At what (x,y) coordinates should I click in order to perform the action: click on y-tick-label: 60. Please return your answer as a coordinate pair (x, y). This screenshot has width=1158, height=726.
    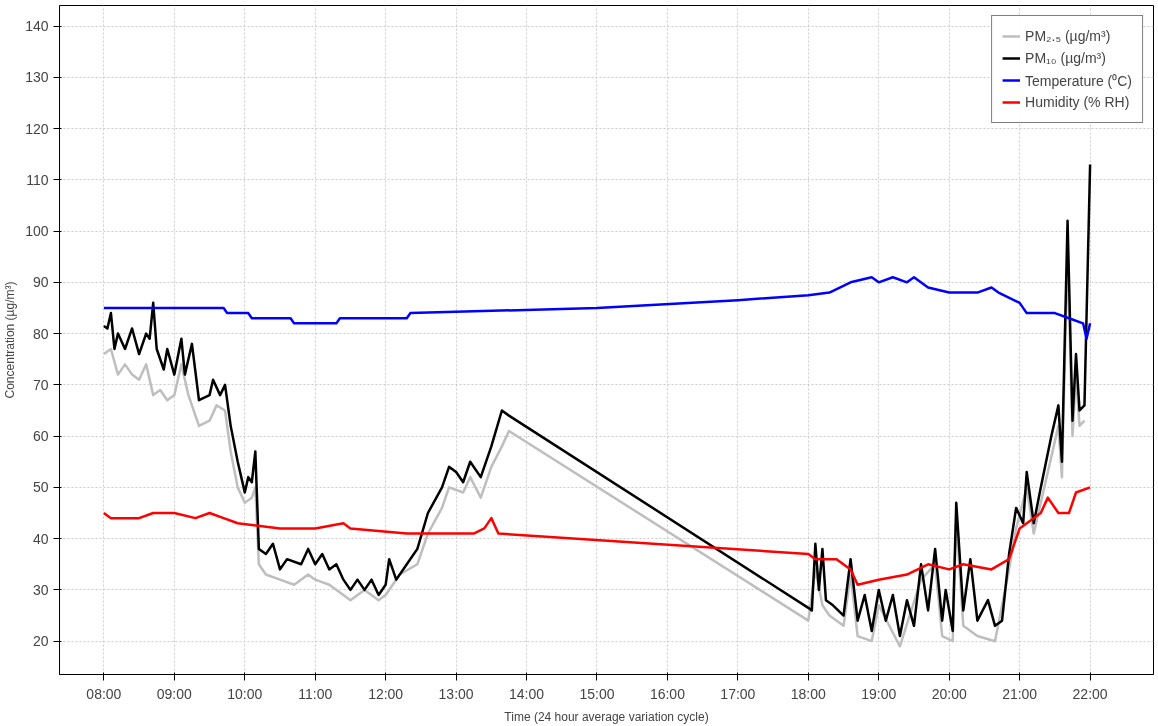
    Looking at the image, I should click on (40, 436).